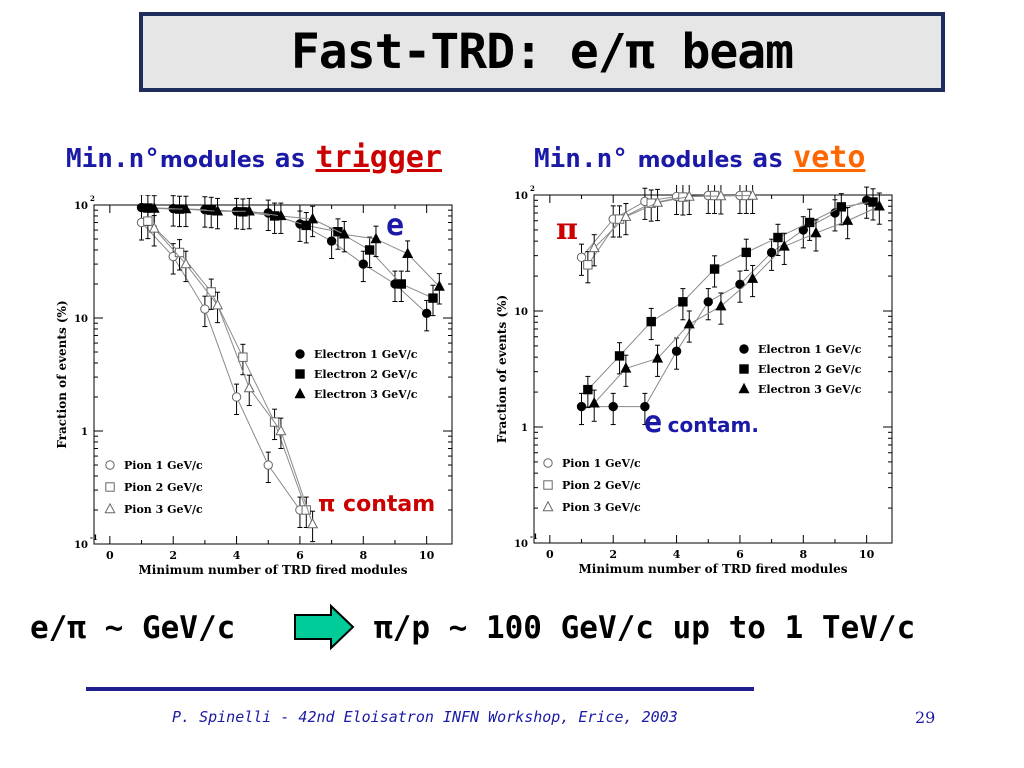  Describe the element at coordinates (163, 487) in the screenshot. I see `left-chart-legend-entry: Pion 2 GeV/c` at that location.